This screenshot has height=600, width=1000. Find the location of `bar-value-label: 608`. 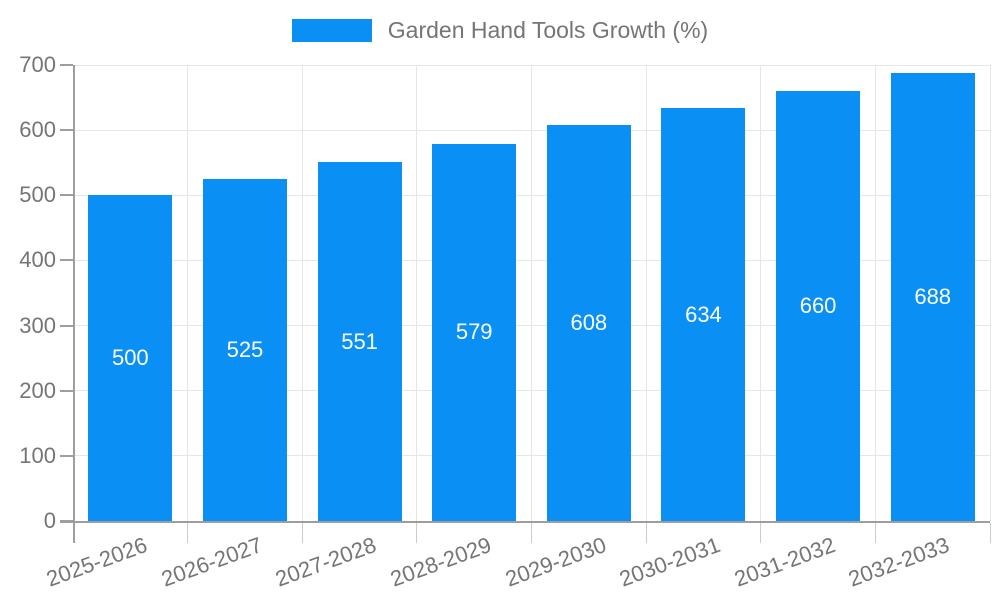

bar-value-label: 608 is located at coordinates (589, 322).